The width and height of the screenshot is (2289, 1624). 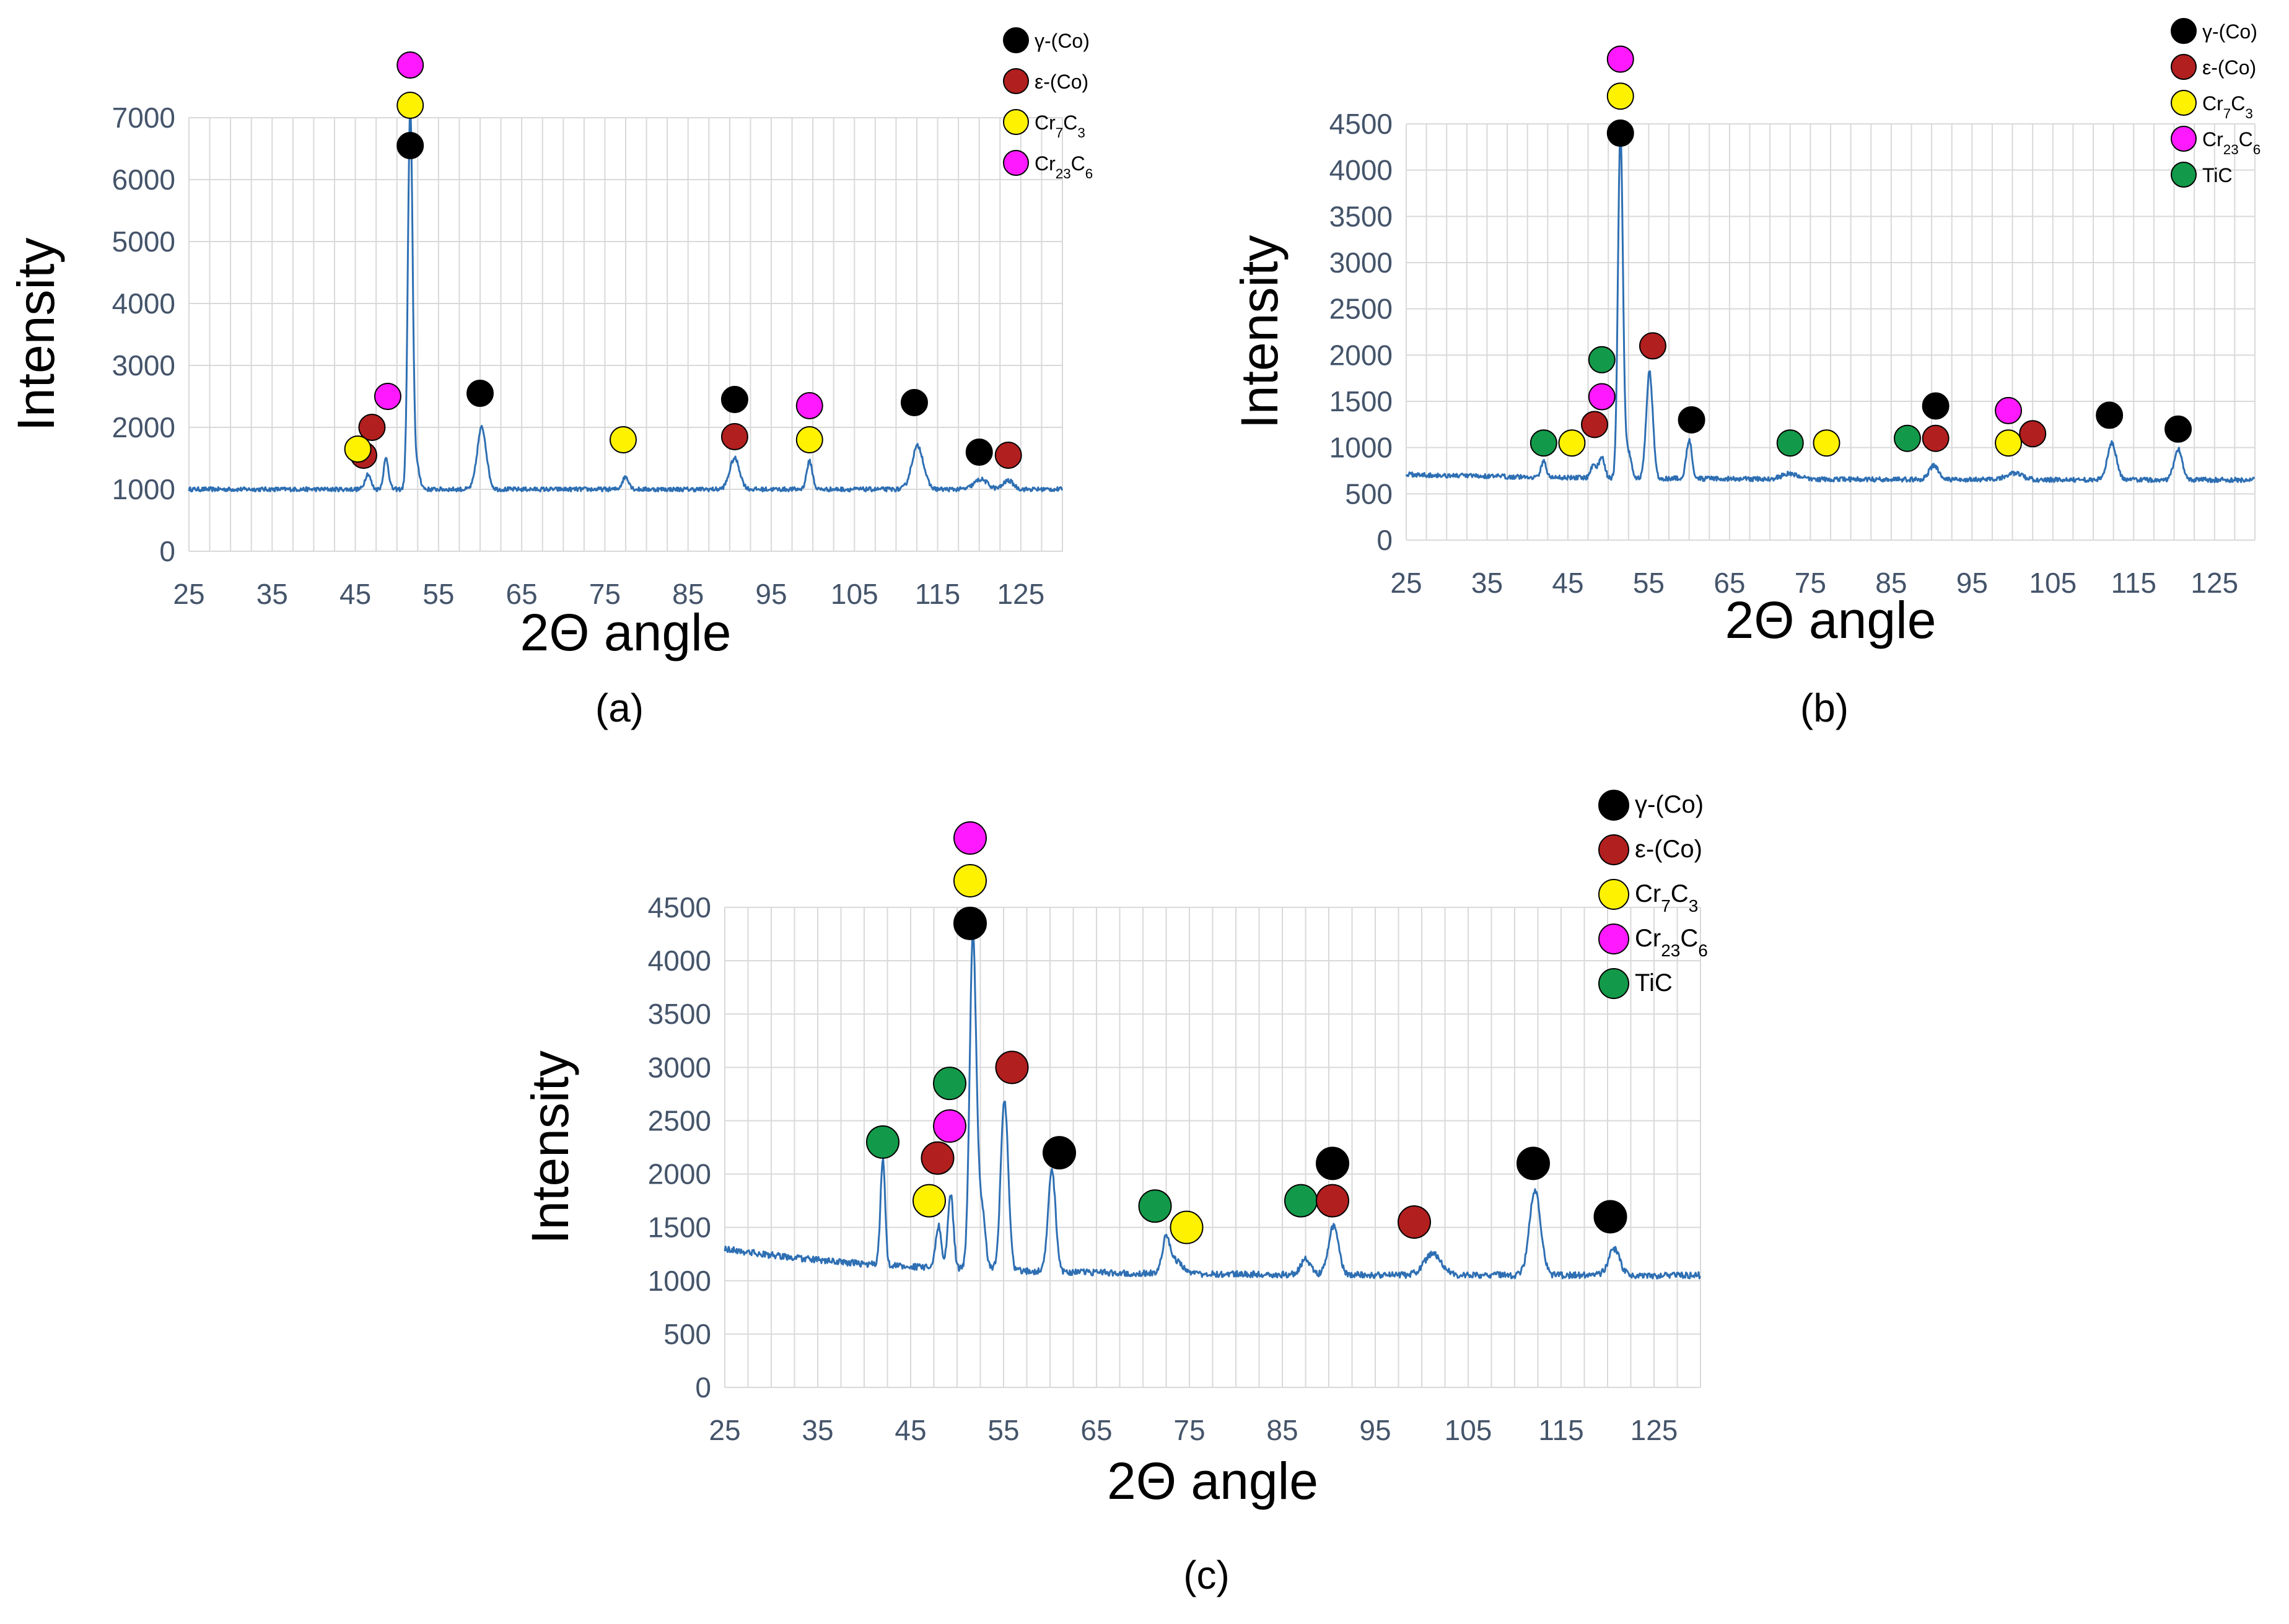 What do you see at coordinates (1824, 708) in the screenshot?
I see `panel-label: (b)` at bounding box center [1824, 708].